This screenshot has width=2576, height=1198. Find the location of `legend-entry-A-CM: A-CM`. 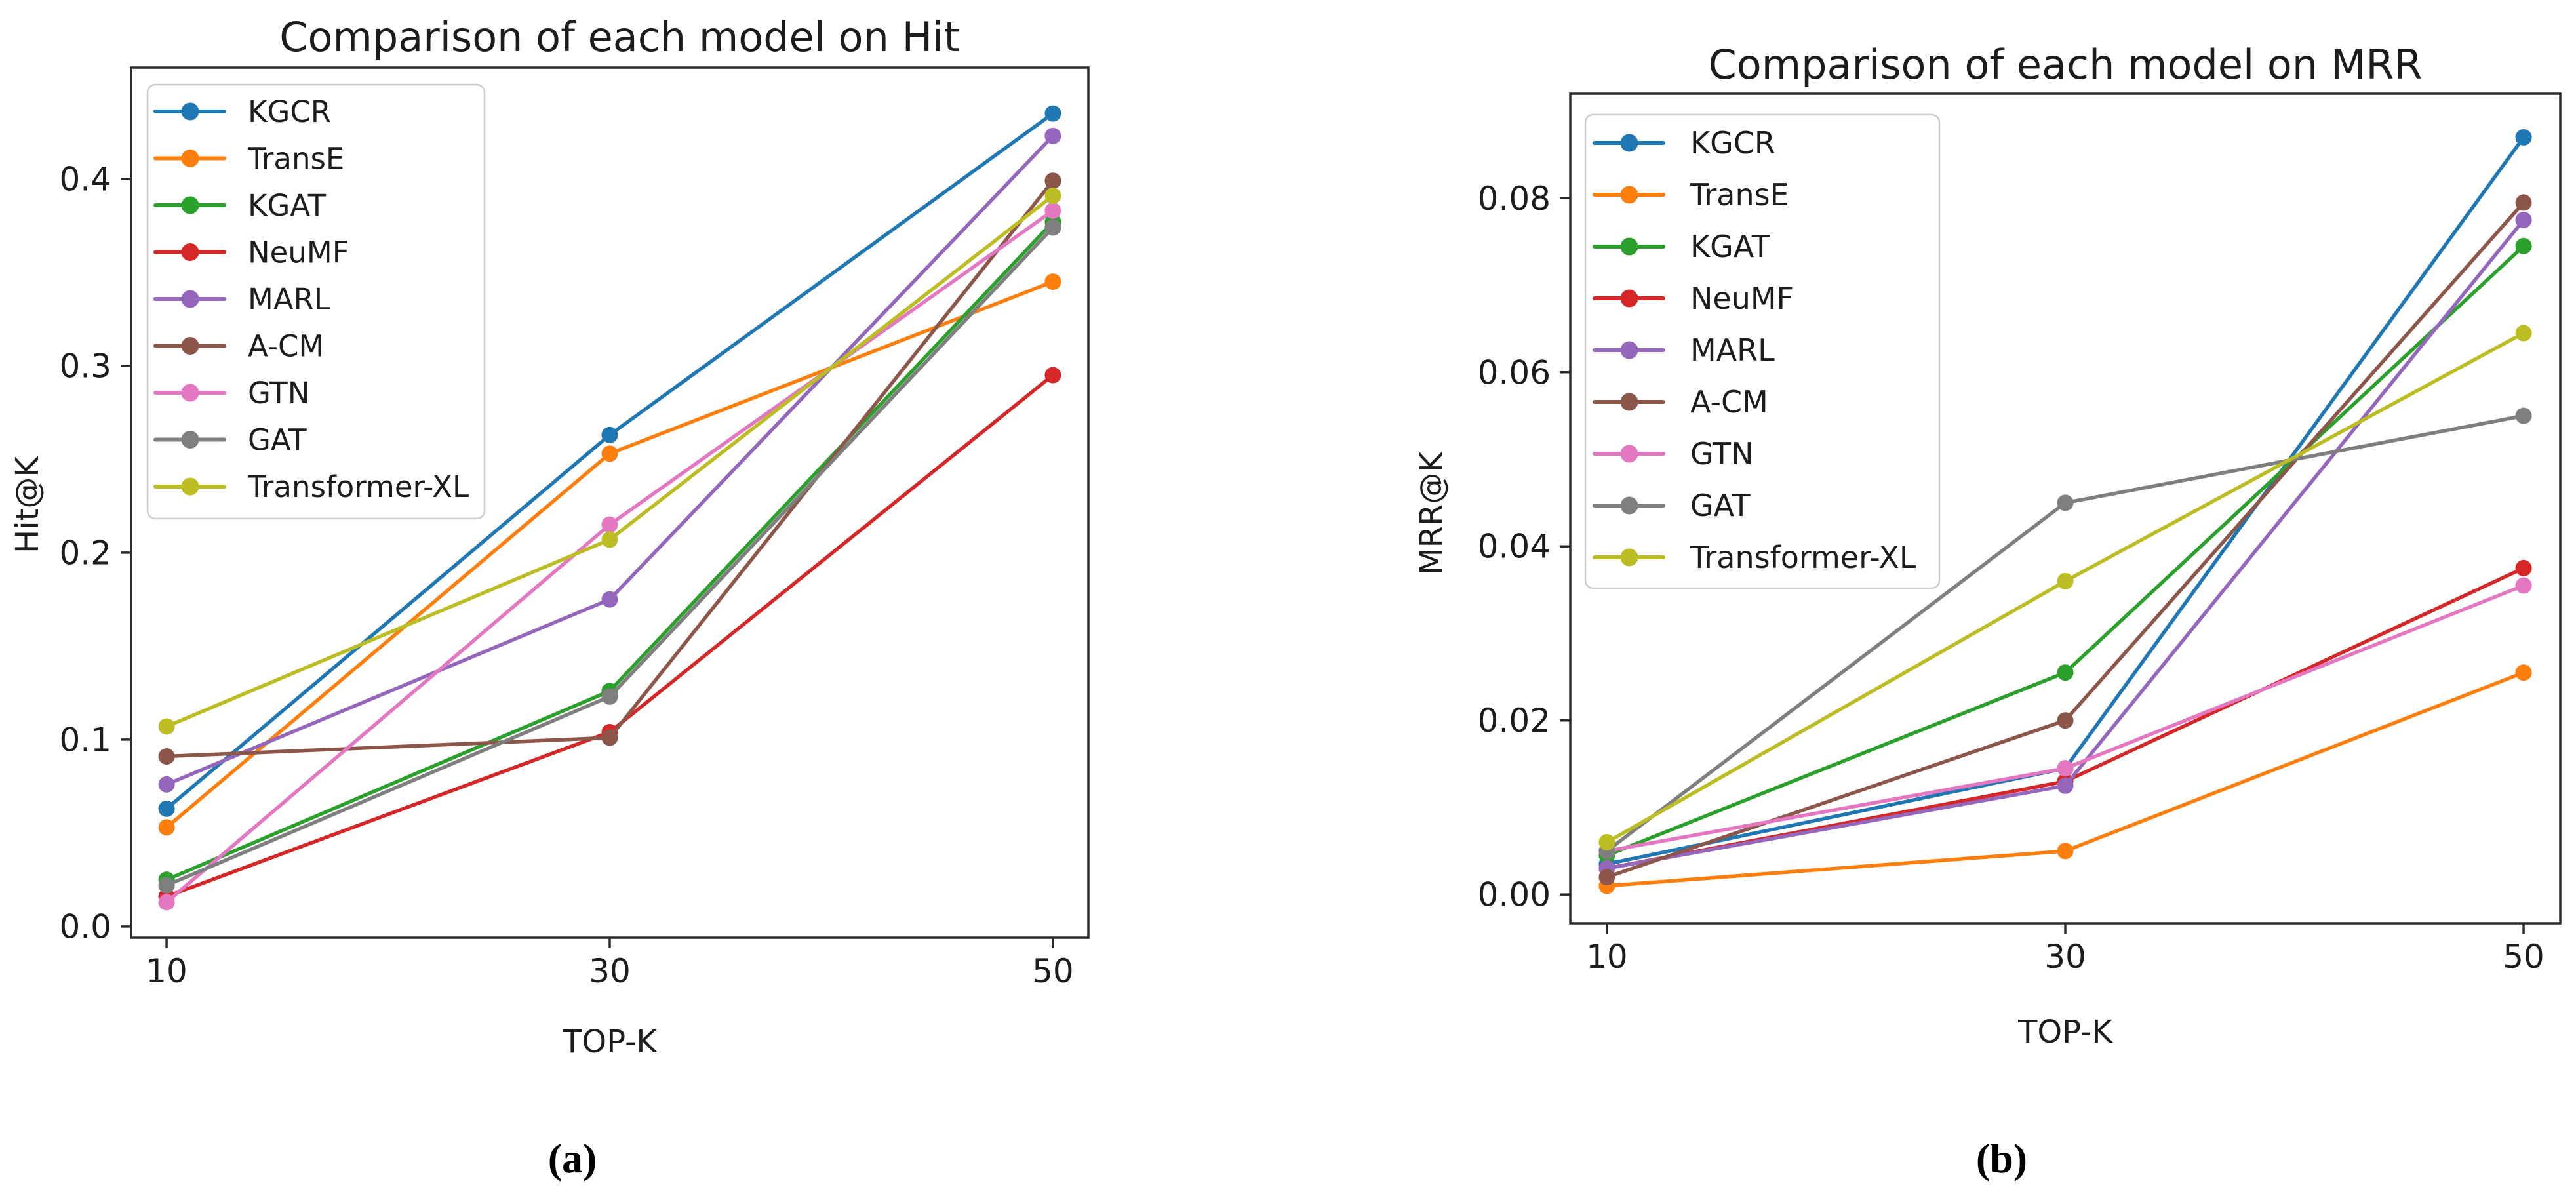

legend-entry-A-CM: A-CM is located at coordinates (1680, 402).